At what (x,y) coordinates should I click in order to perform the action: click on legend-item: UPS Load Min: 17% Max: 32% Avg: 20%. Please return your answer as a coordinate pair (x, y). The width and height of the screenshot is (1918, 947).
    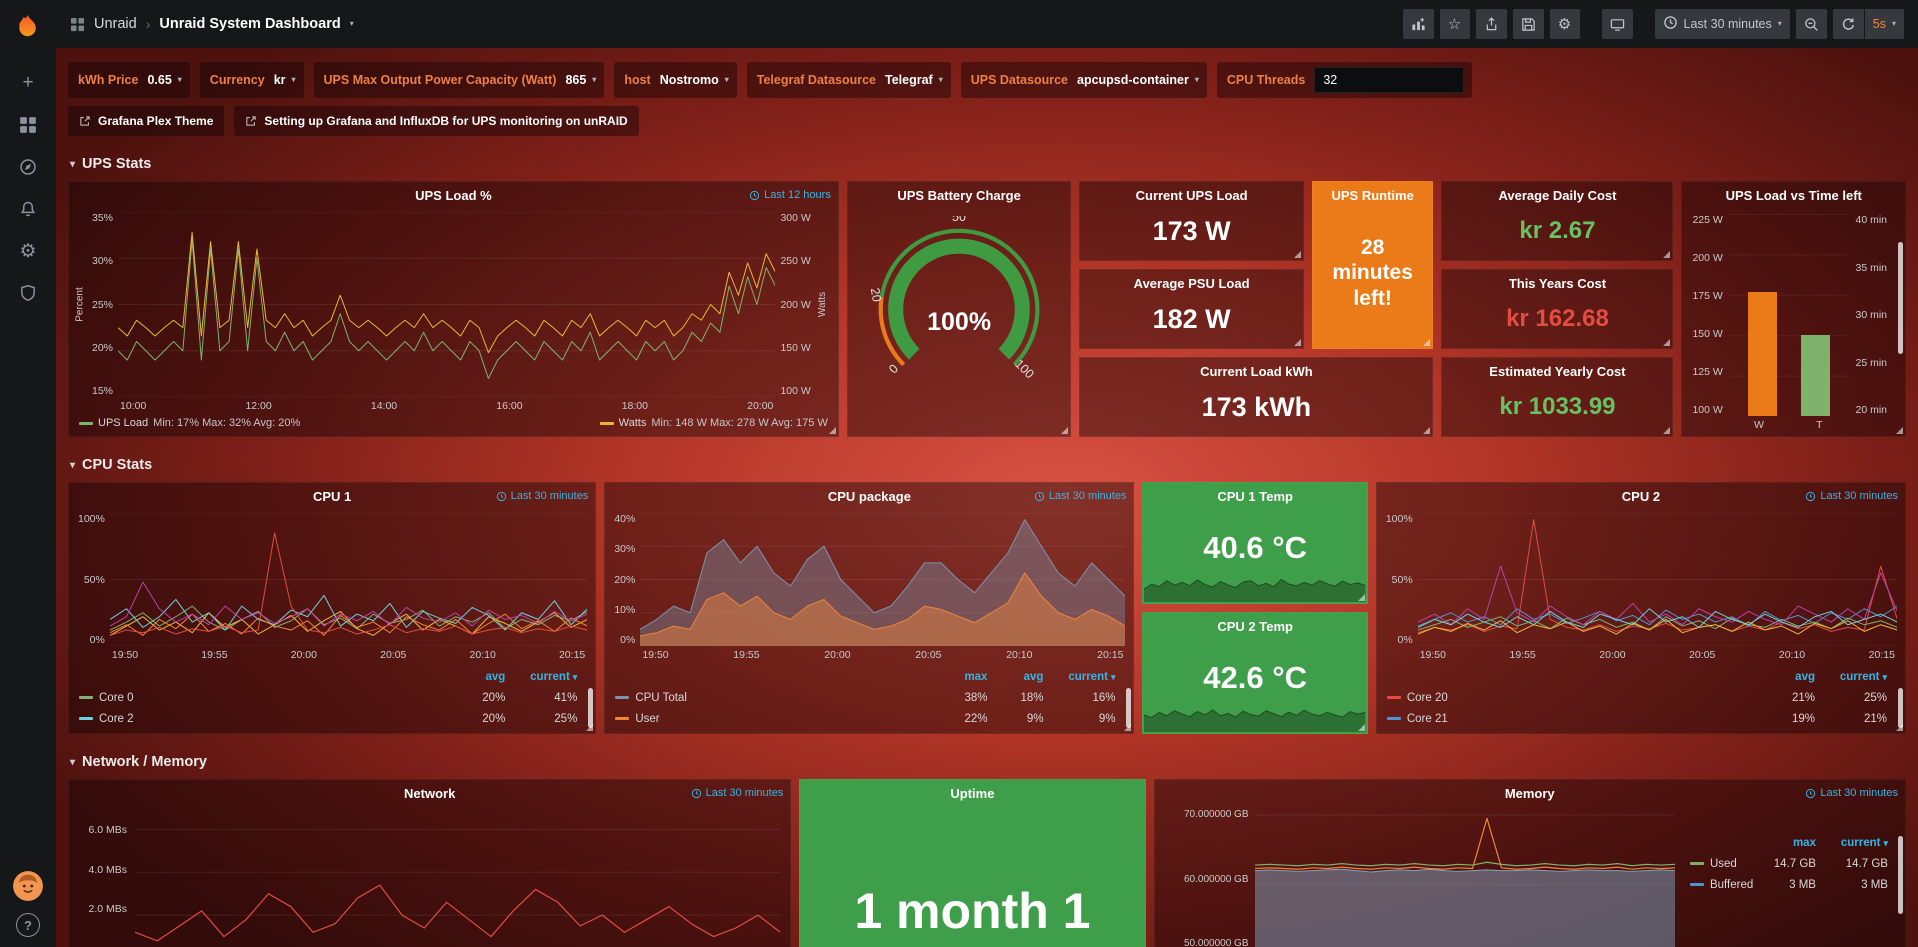
    Looking at the image, I should click on (189, 423).